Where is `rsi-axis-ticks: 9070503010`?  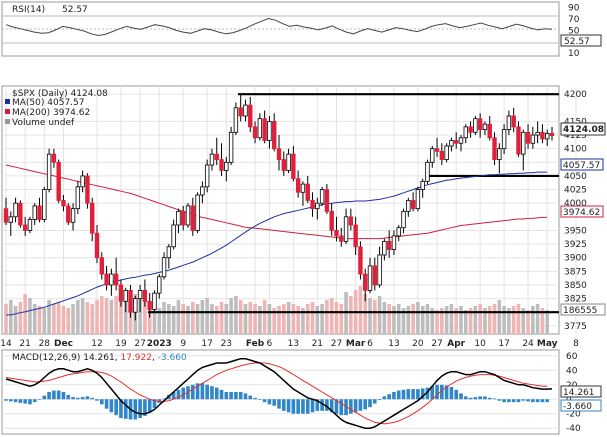
rsi-axis-ticks: 9070503010 is located at coordinates (574, 31).